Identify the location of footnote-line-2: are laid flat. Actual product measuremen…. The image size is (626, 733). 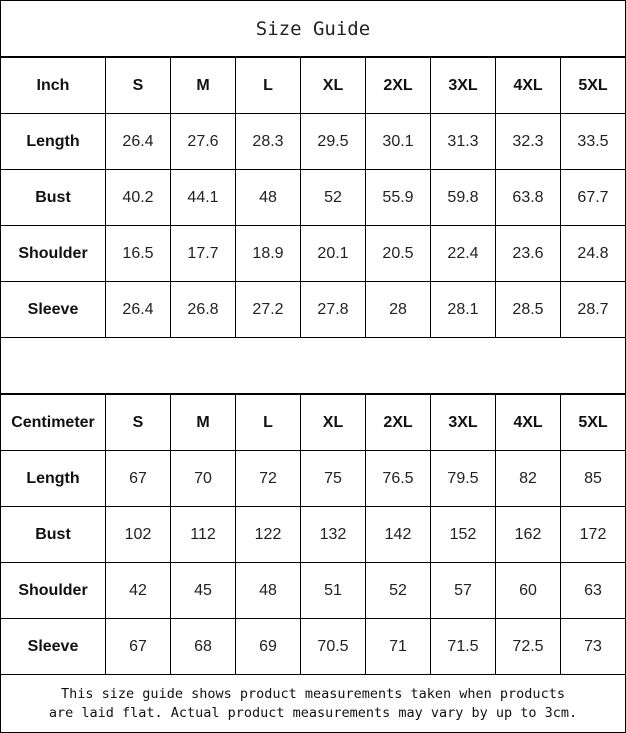
(313, 712).